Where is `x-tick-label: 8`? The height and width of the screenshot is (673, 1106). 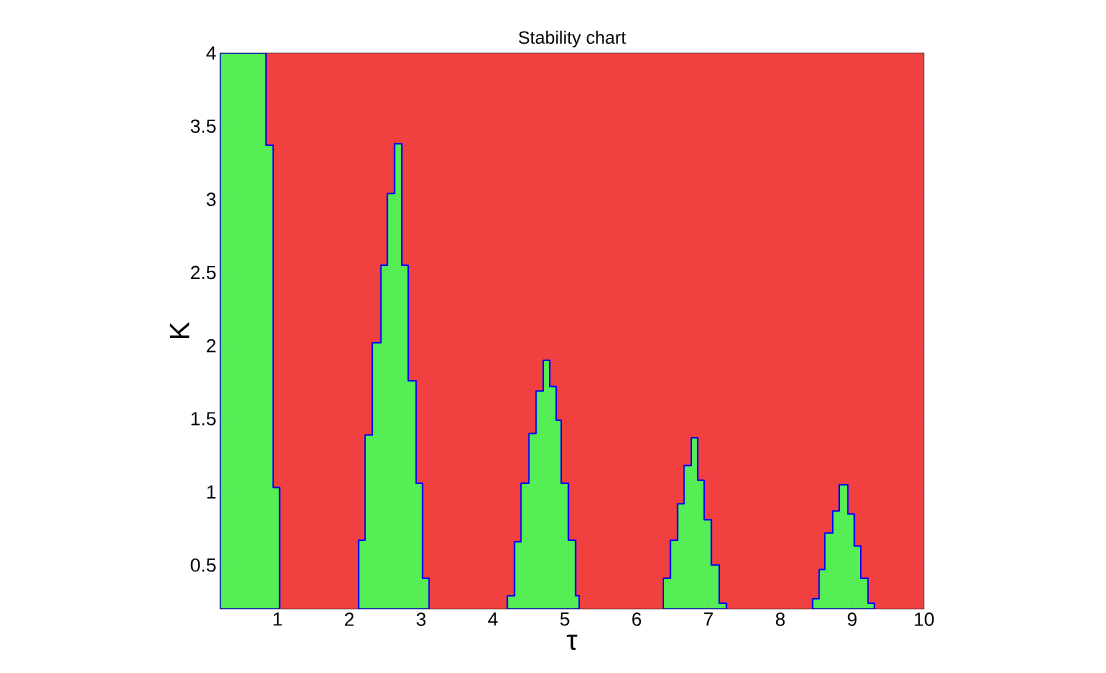 x-tick-label: 8 is located at coordinates (780, 619).